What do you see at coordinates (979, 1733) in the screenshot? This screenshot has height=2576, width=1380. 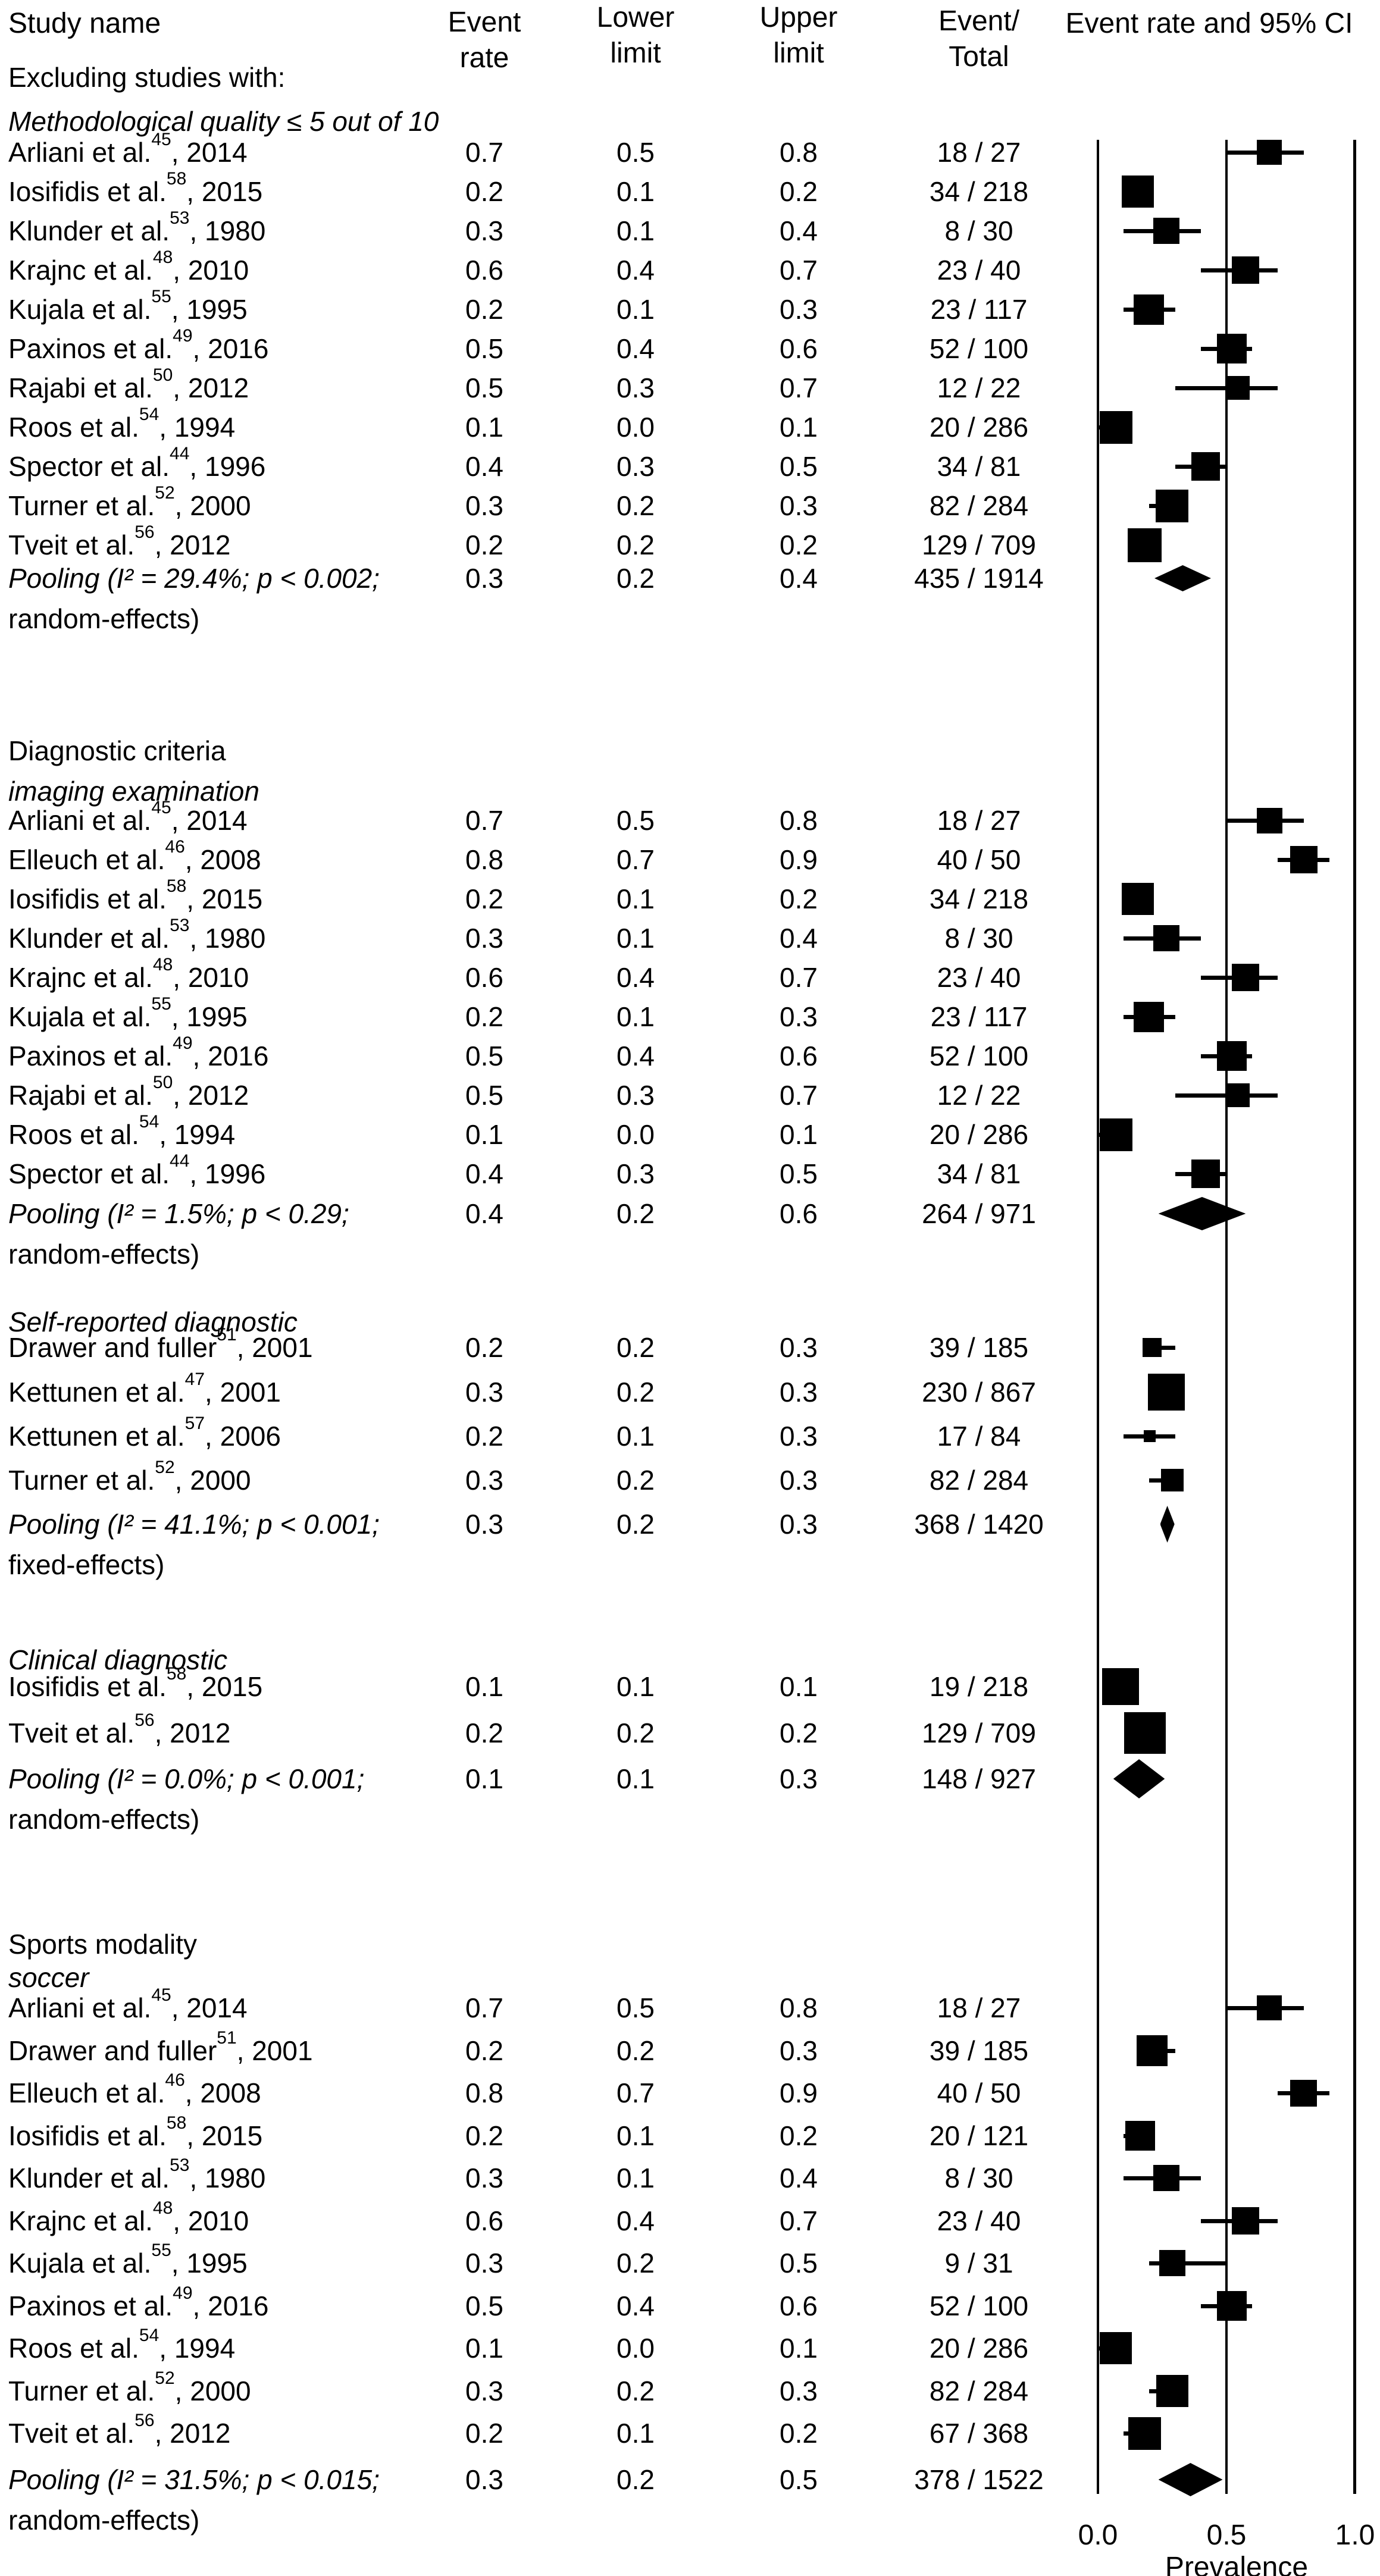 I see `event-total-value: 129 / 709` at bounding box center [979, 1733].